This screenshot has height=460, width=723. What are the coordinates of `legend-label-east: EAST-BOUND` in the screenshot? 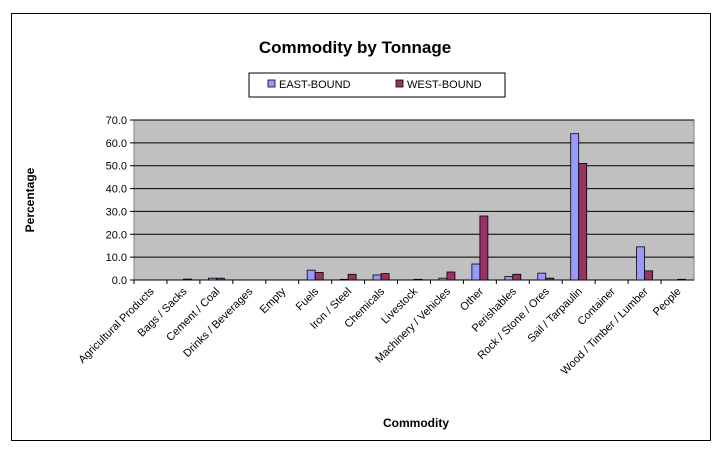 It's located at (315, 85).